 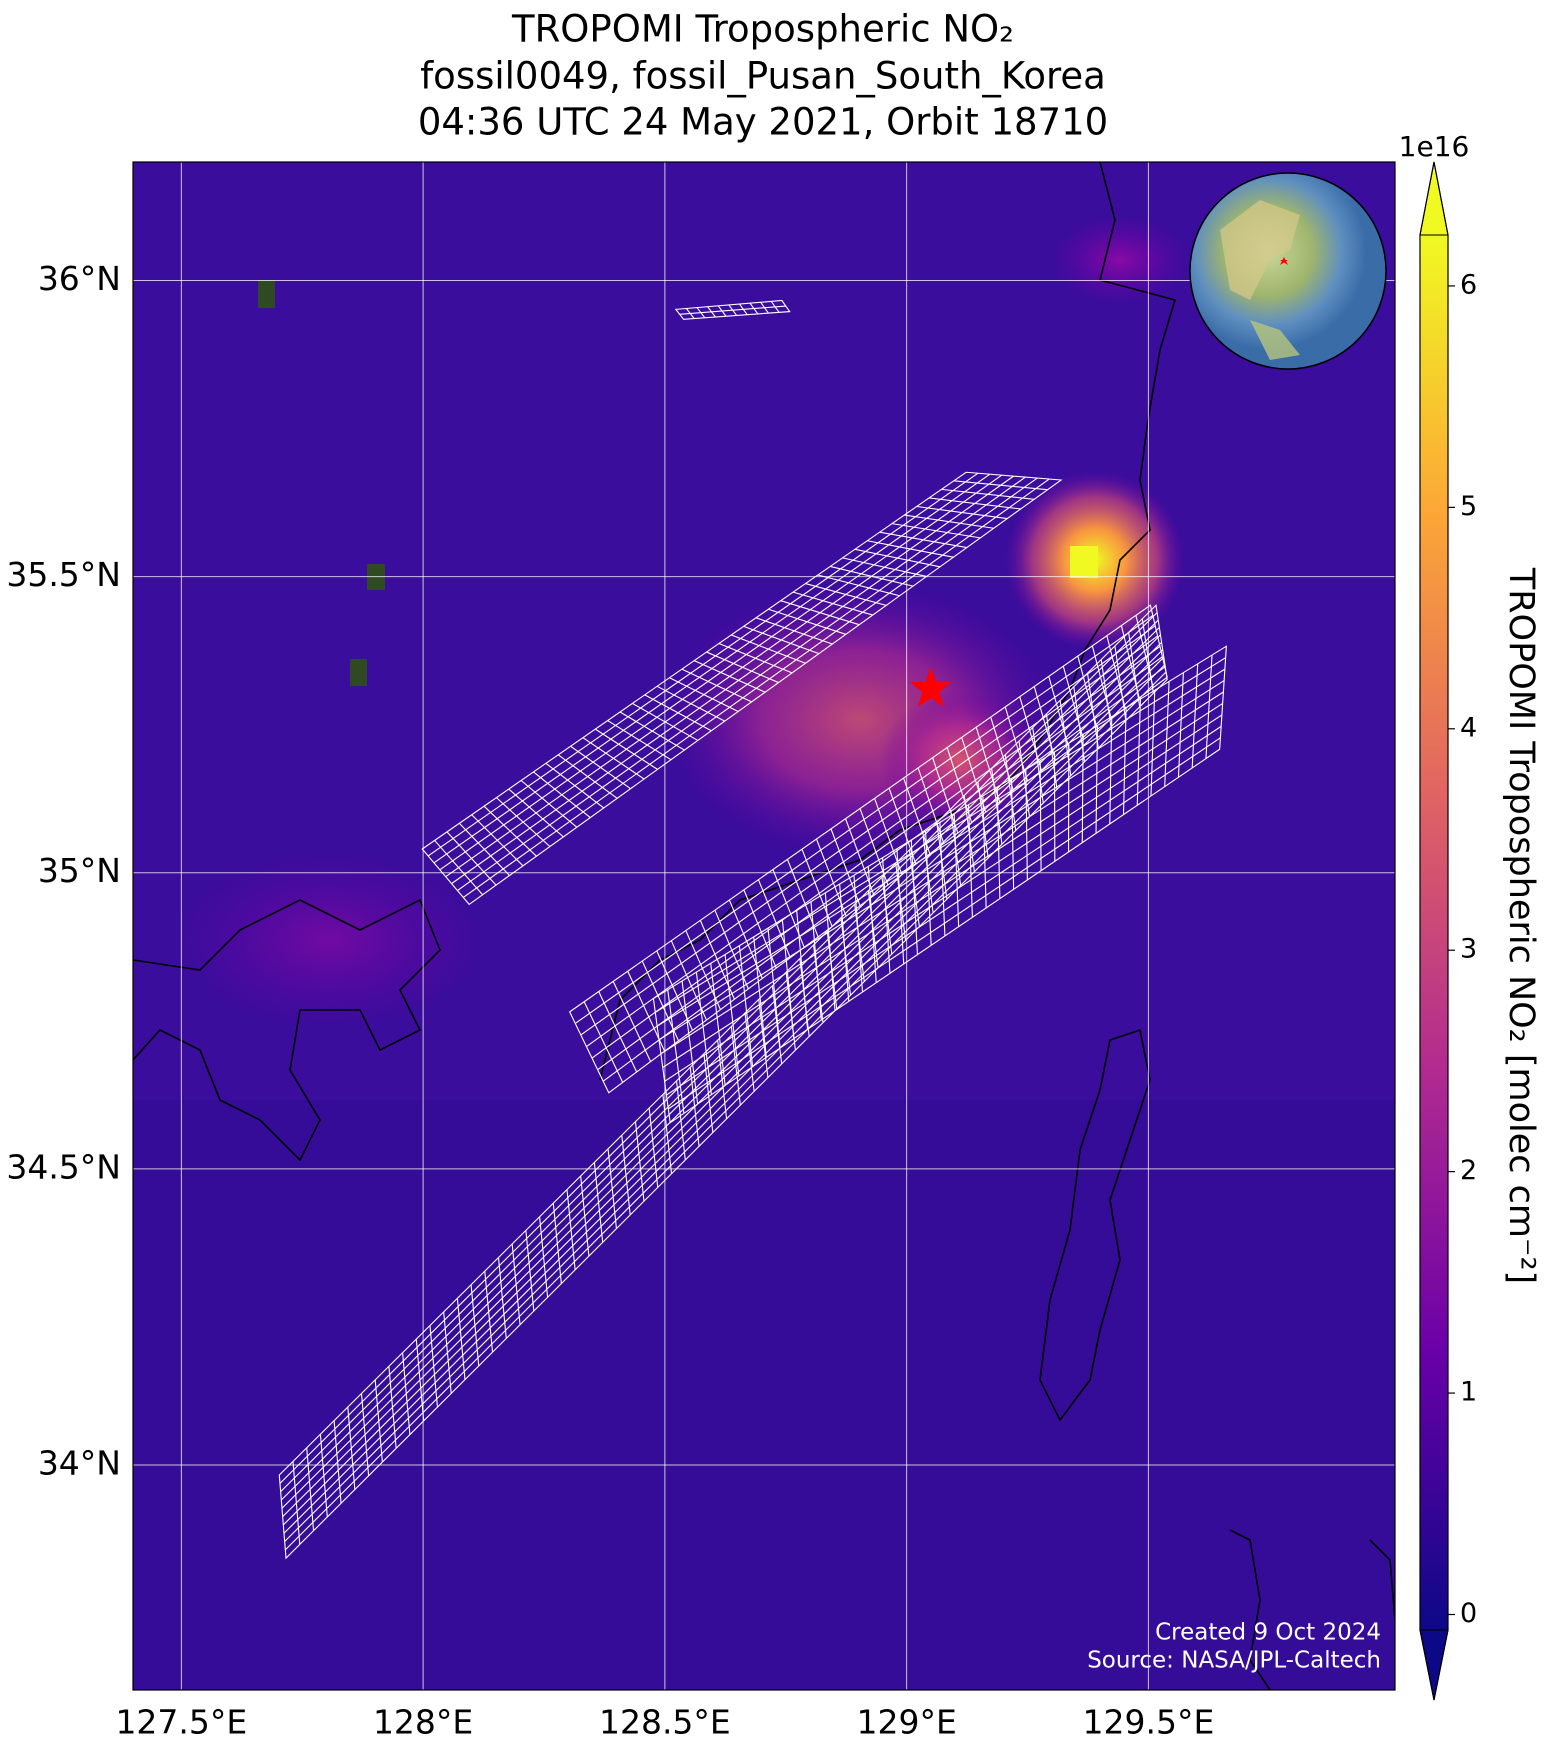 I want to click on title: 04:36 UTC 24 May 2021, Orbit 18710, so click(x=763, y=122).